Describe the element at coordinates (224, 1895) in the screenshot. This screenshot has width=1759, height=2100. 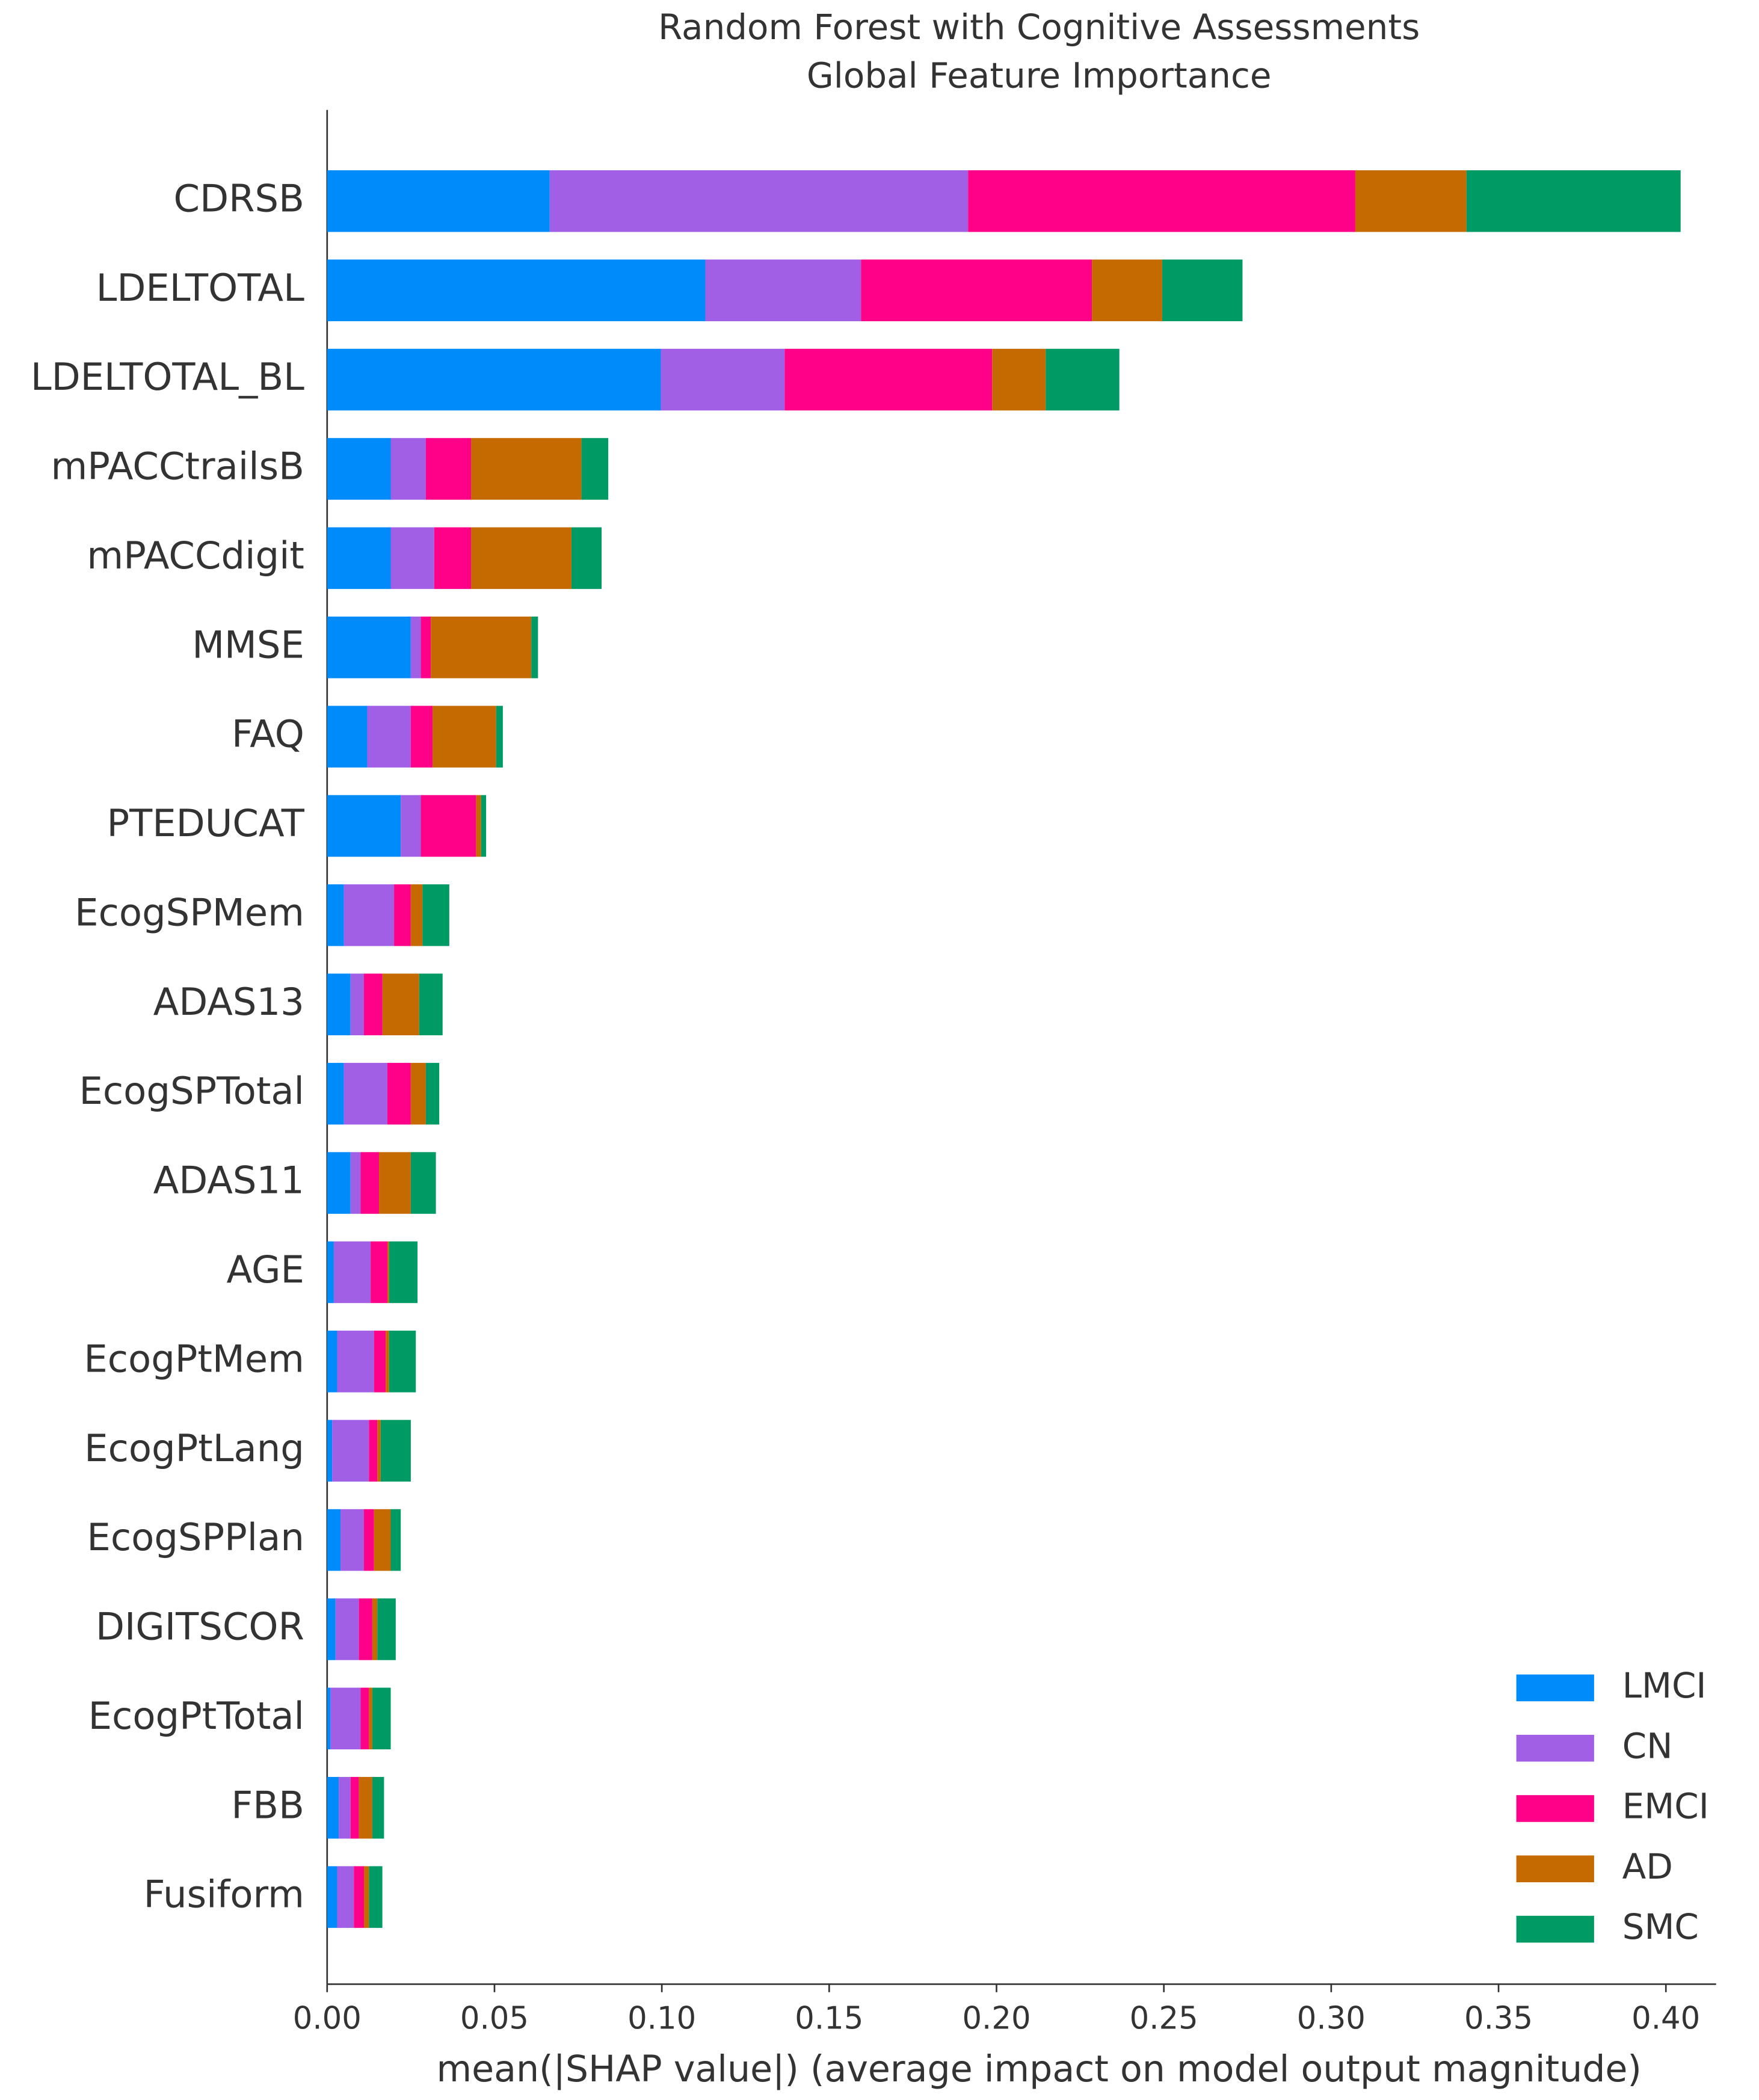
I see `y-tick-label: Fusiform` at that location.